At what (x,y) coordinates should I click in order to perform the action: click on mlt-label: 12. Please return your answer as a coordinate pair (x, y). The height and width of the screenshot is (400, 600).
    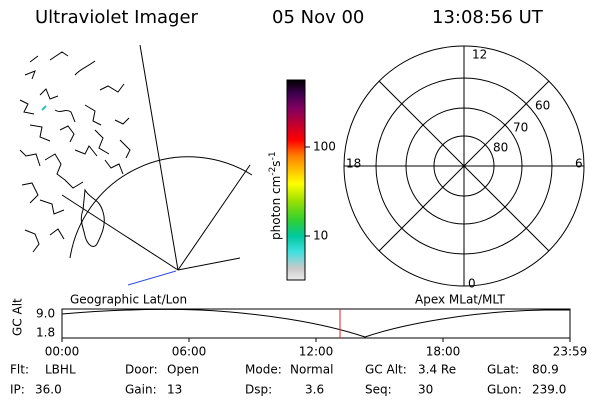
    Looking at the image, I should click on (479, 55).